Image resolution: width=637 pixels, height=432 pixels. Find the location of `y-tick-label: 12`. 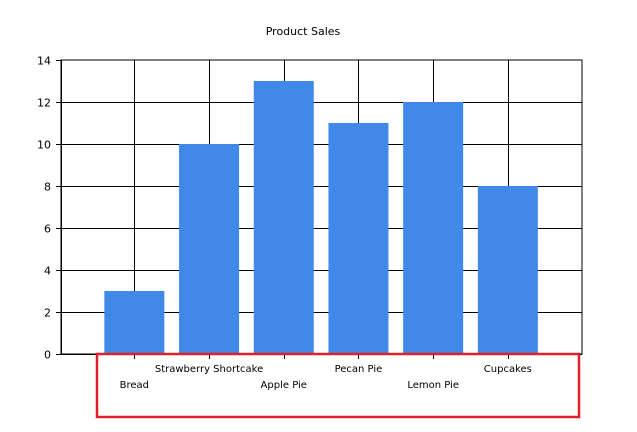

y-tick-label: 12 is located at coordinates (44, 103).